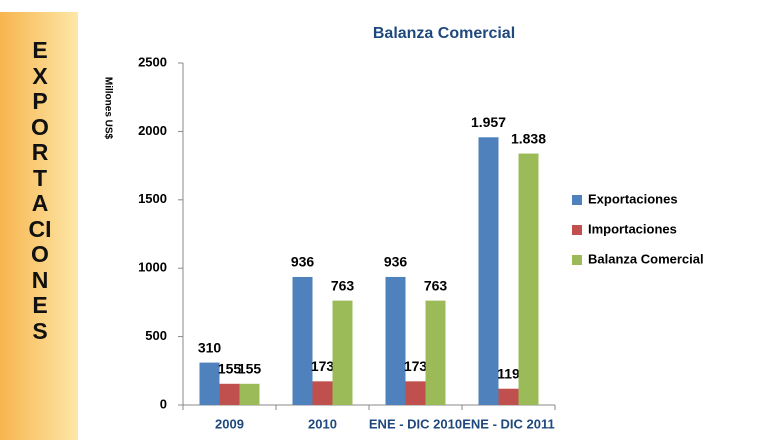 Image resolution: width=758 pixels, height=440 pixels. I want to click on legend-label: Balanza Comercial, so click(646, 258).